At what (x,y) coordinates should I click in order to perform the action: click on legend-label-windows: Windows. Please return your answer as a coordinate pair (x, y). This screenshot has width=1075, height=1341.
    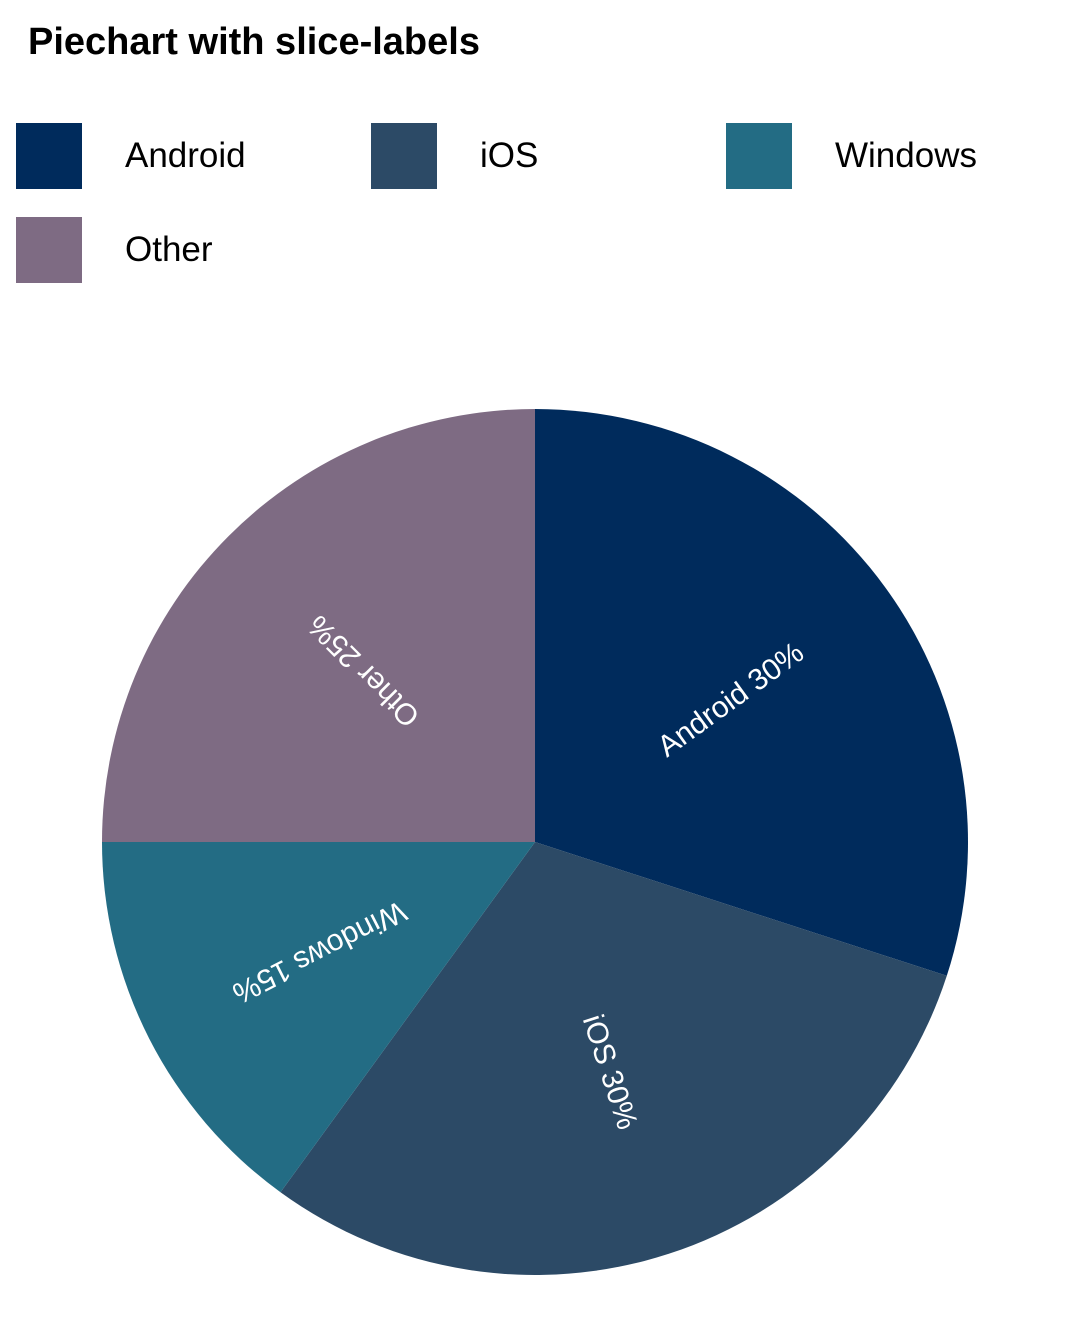
    Looking at the image, I should click on (906, 155).